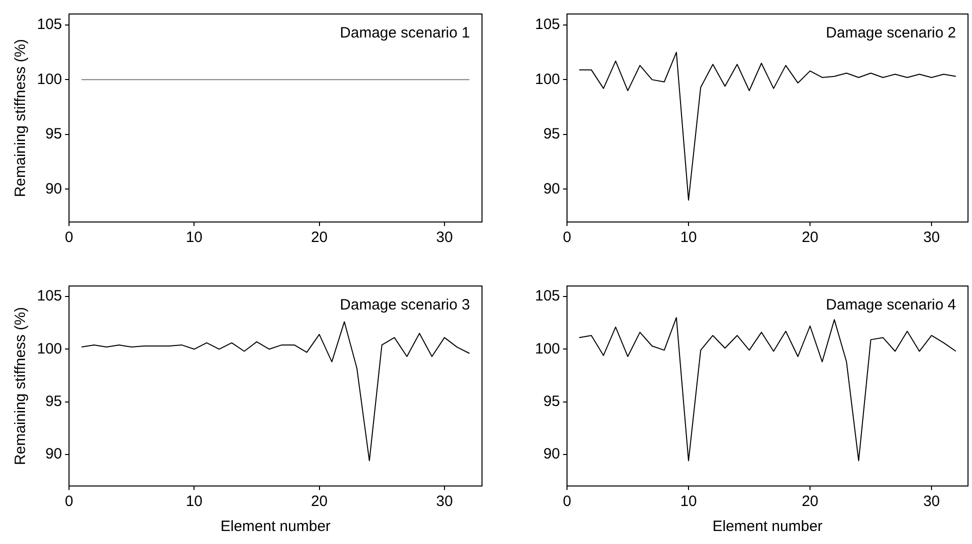 This screenshot has height=544, width=972. I want to click on annotation: Damage scenario 2, so click(891, 33).